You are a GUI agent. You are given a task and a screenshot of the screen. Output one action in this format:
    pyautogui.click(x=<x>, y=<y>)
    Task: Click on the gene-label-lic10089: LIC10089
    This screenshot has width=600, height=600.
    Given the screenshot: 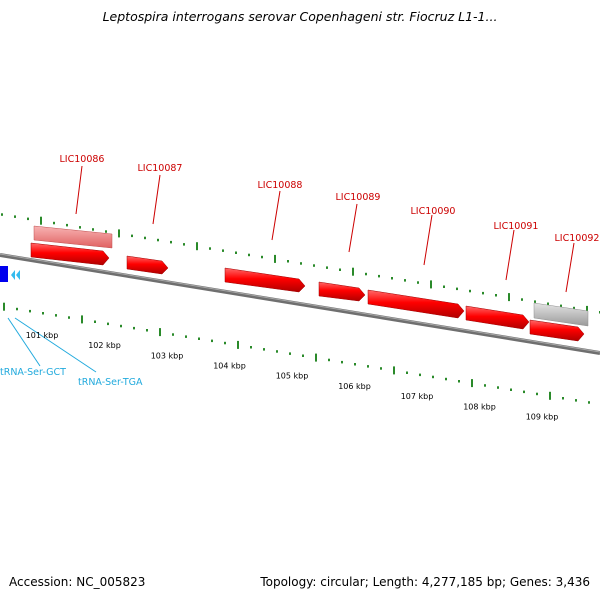 What is the action you would take?
    pyautogui.click(x=358, y=197)
    